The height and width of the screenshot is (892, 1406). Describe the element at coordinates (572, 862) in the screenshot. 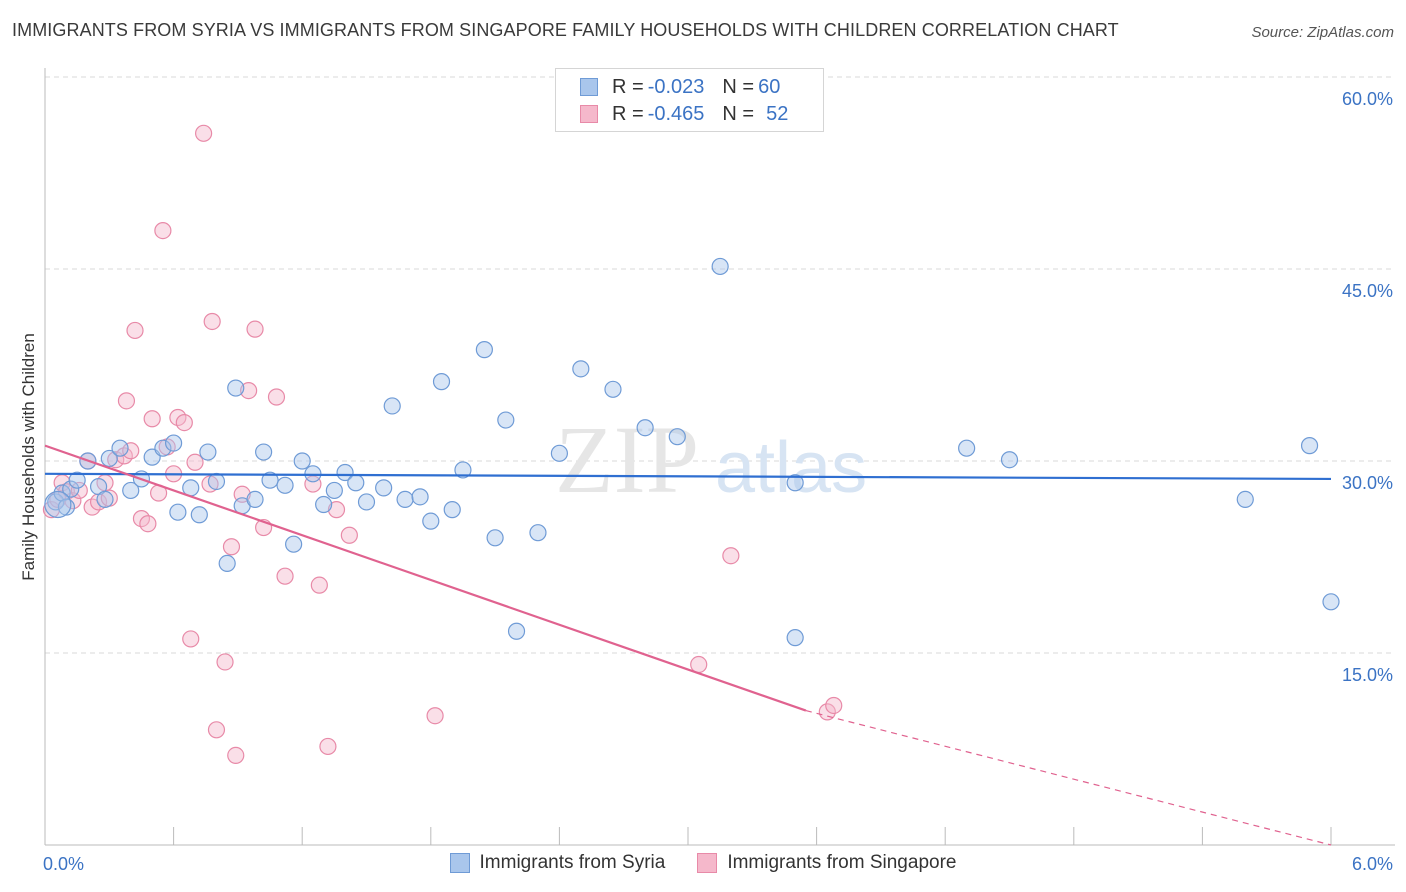

I see `syria-legend-label: Immigrants from Syria` at that location.